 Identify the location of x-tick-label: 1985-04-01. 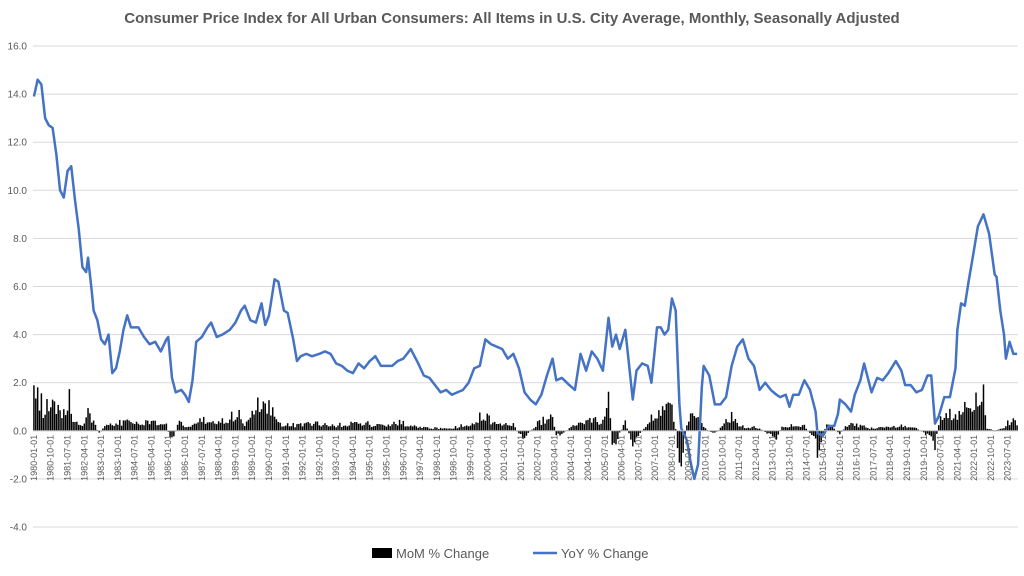
(151, 458).